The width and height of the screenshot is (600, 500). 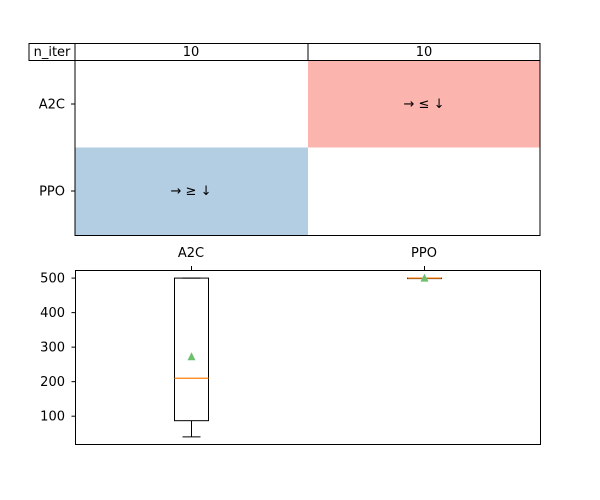 What do you see at coordinates (191, 52) in the screenshot?
I see `header-value-1: 10` at bounding box center [191, 52].